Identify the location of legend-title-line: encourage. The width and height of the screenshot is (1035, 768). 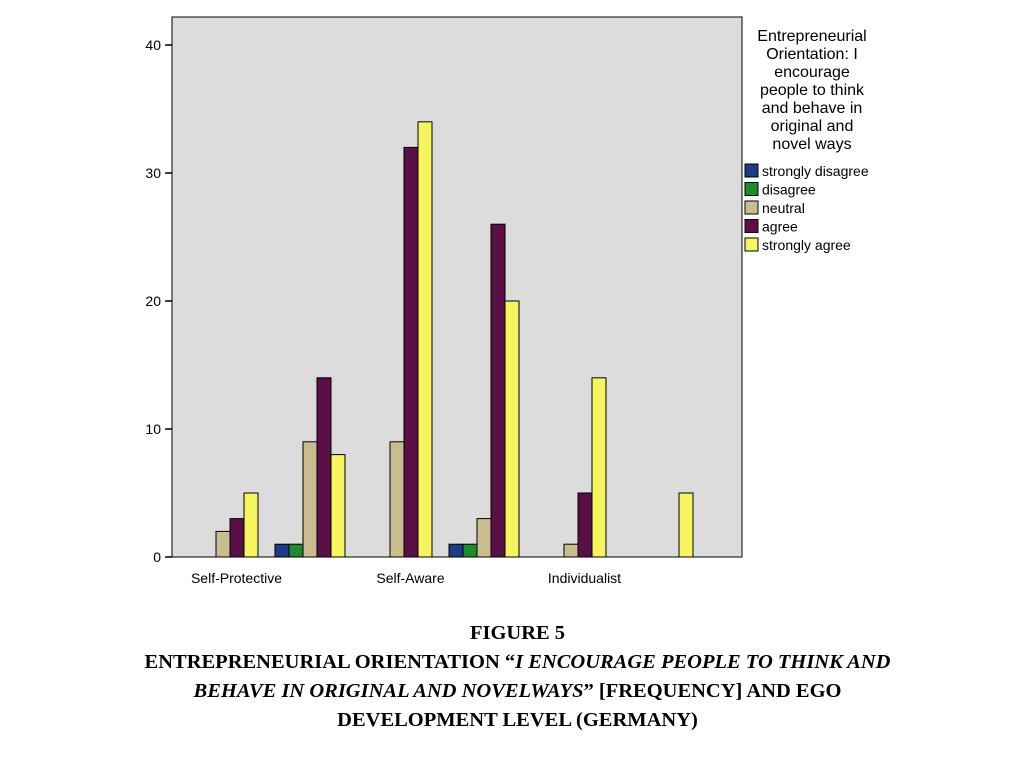
(812, 72).